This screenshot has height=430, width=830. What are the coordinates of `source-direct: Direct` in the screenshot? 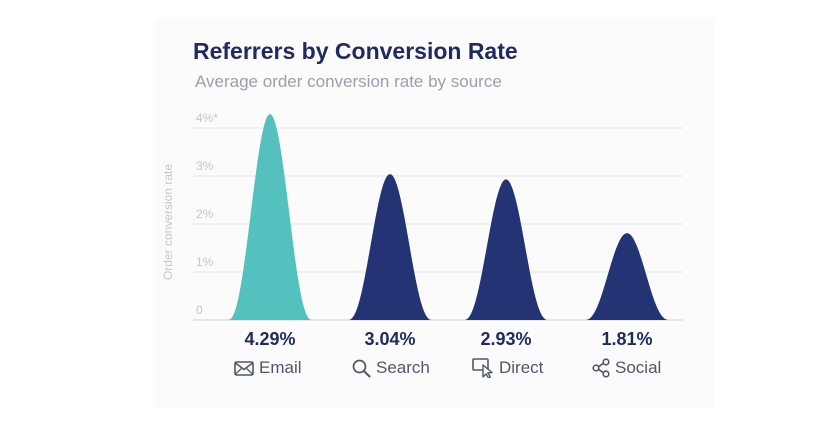 It's located at (507, 368).